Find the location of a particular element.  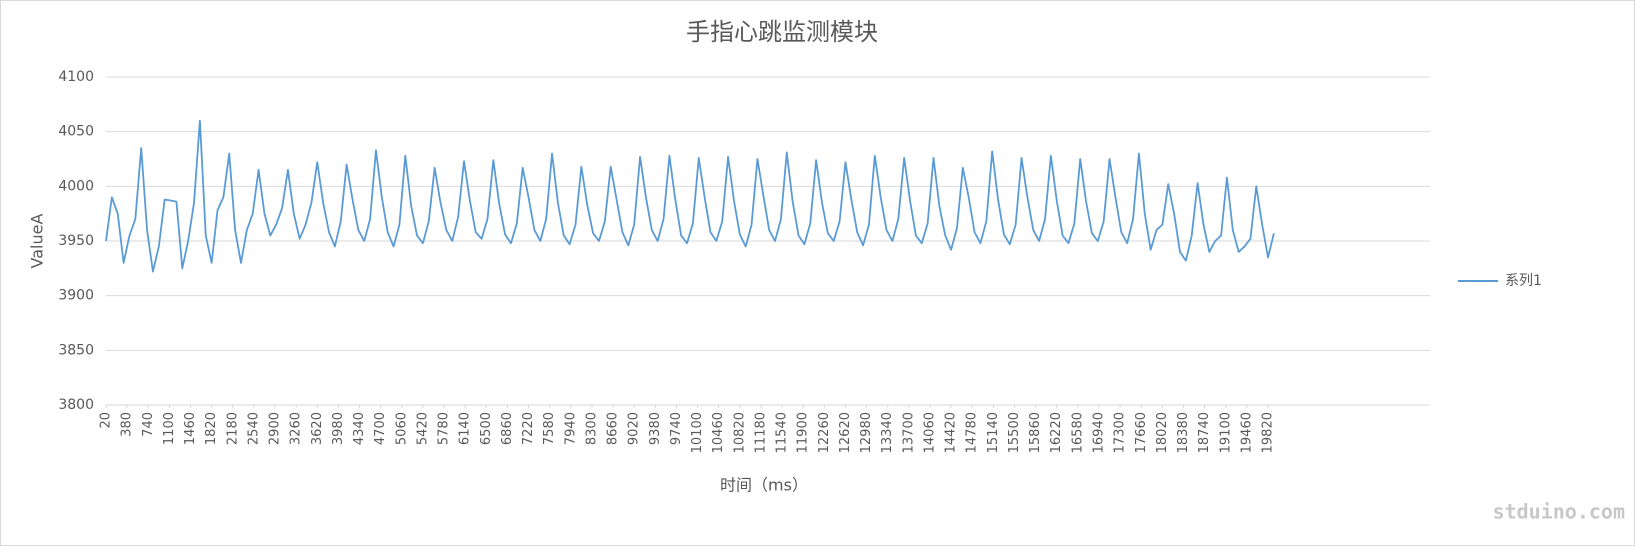

x-tick-label: 14780 is located at coordinates (972, 432).